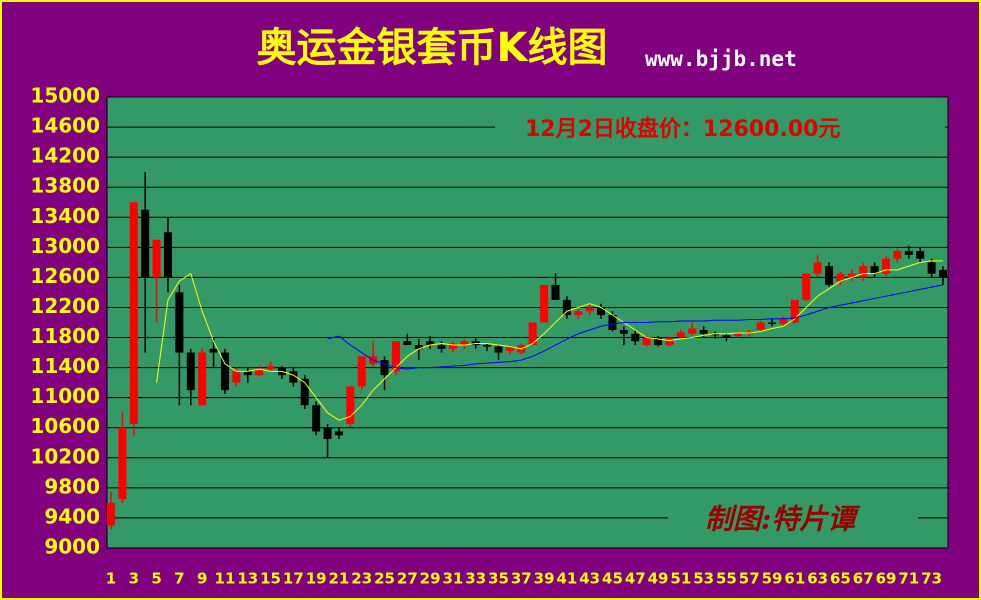 The height and width of the screenshot is (600, 981). What do you see at coordinates (65, 426) in the screenshot?
I see `y-tick-label: 10600` at bounding box center [65, 426].